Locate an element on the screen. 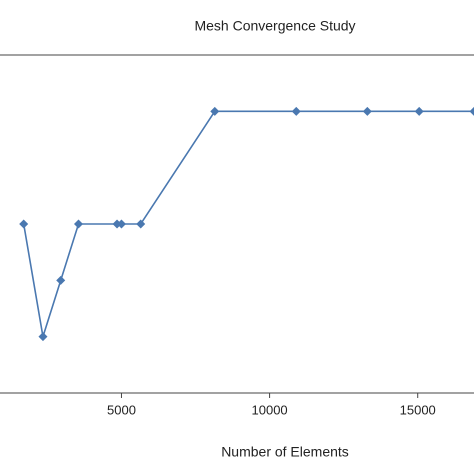 The width and height of the screenshot is (474, 474). x-axis-label: Number of Elements is located at coordinates (285, 452).